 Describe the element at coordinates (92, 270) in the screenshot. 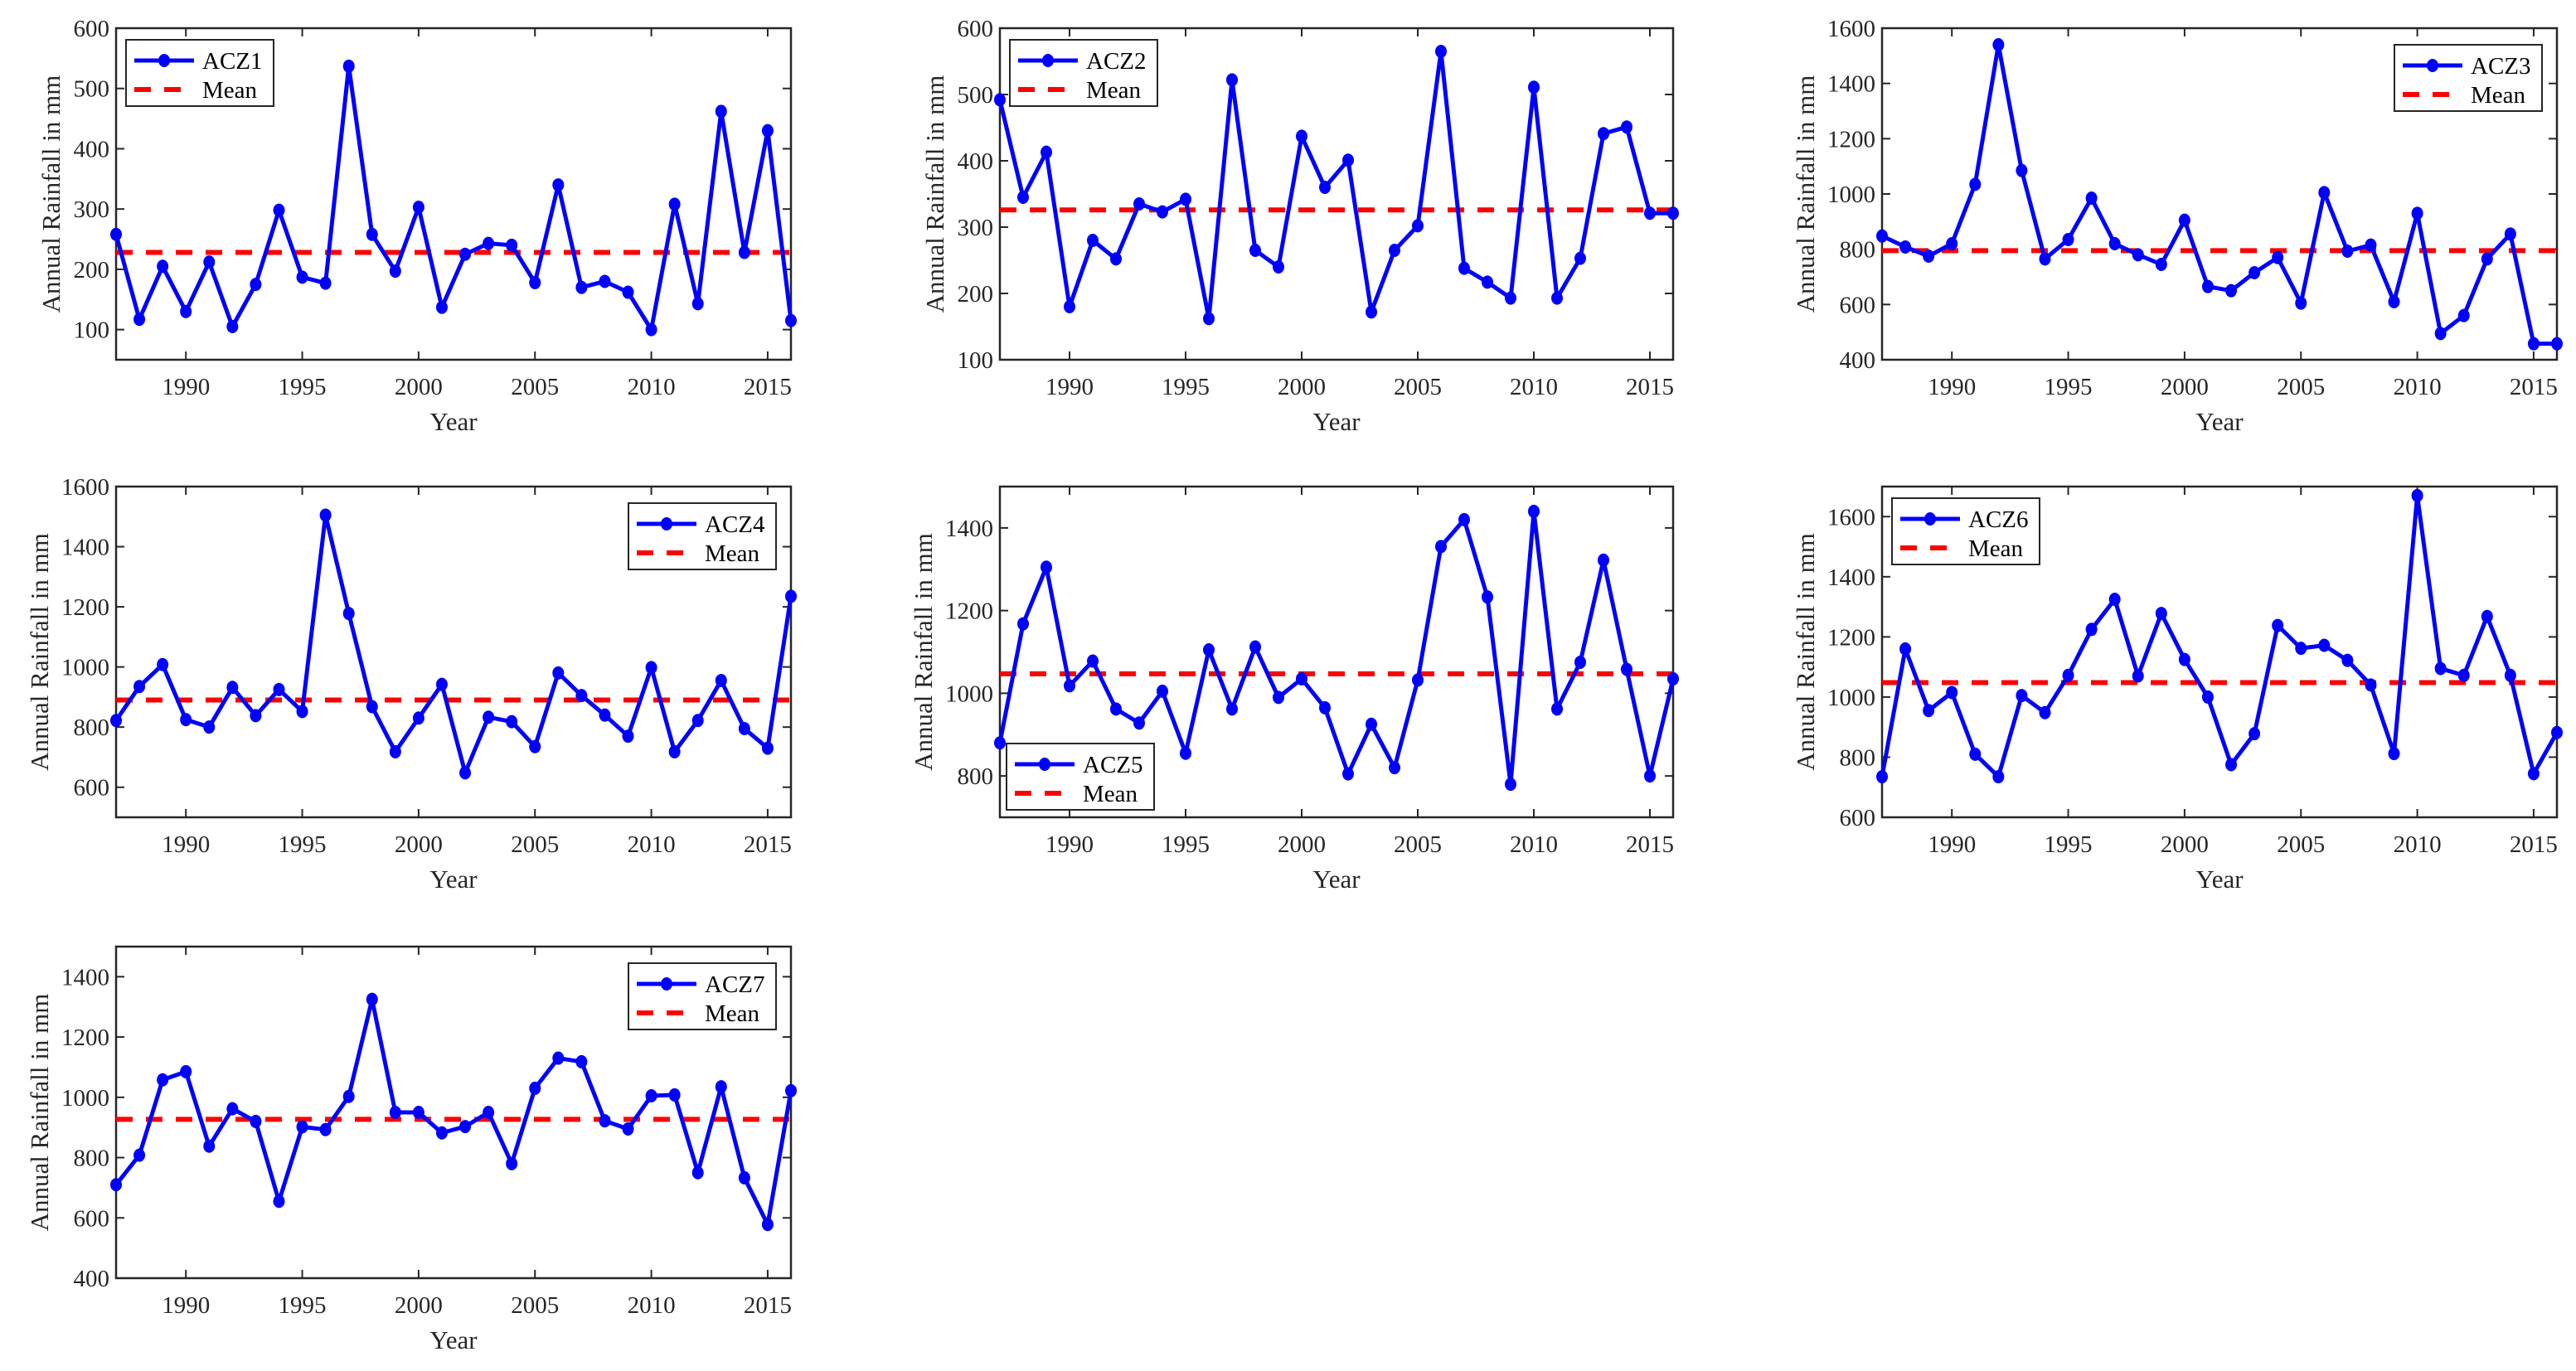

I see `y-tick-label: 200` at that location.